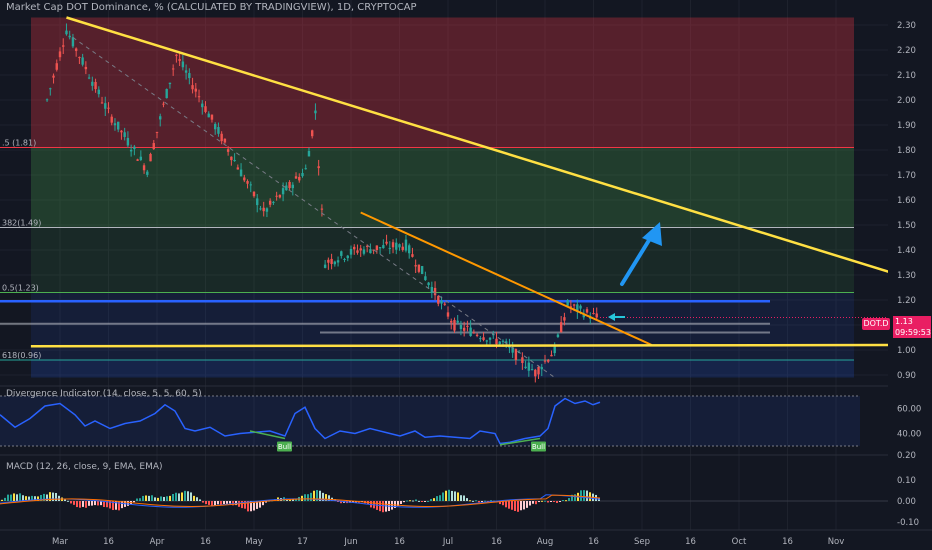 The height and width of the screenshot is (550, 932). What do you see at coordinates (906, 126) in the screenshot?
I see `price-tick-label: 1.90` at bounding box center [906, 126].